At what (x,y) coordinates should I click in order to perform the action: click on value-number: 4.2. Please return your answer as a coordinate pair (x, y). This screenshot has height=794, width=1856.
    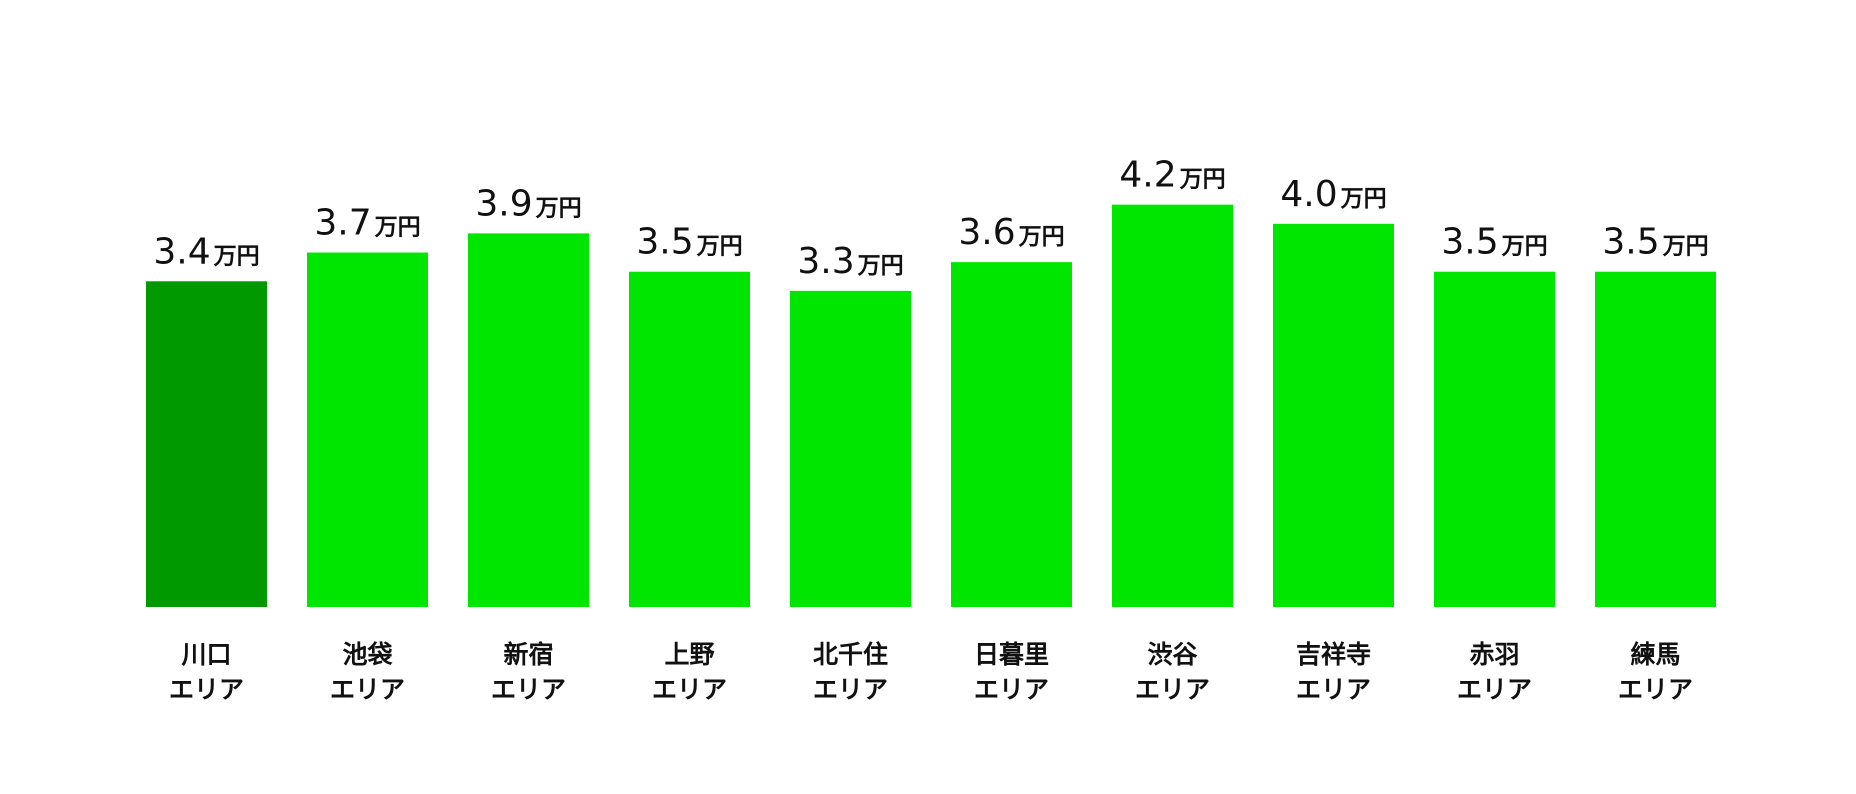
    Looking at the image, I should click on (1147, 175).